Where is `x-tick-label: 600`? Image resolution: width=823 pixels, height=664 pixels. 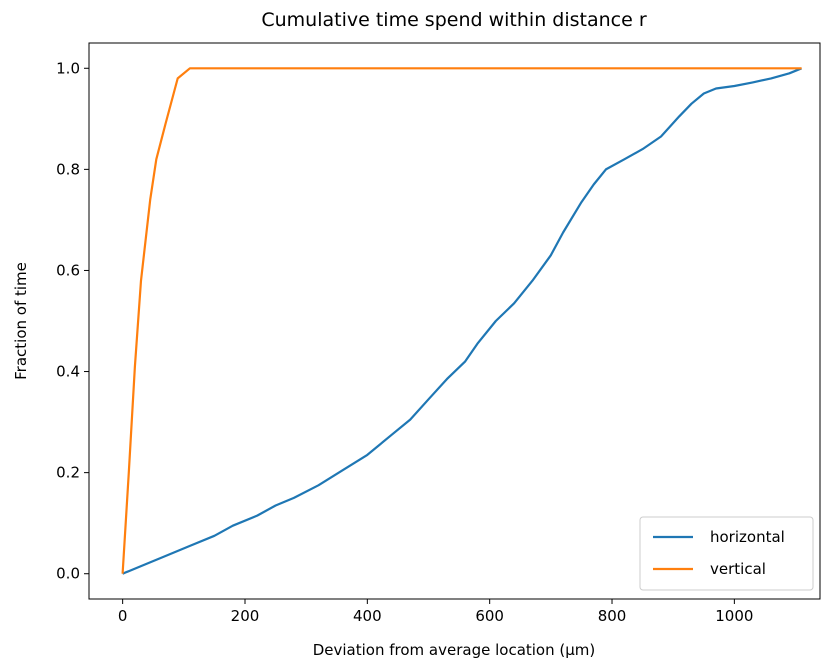
x-tick-label: 600 is located at coordinates (489, 616).